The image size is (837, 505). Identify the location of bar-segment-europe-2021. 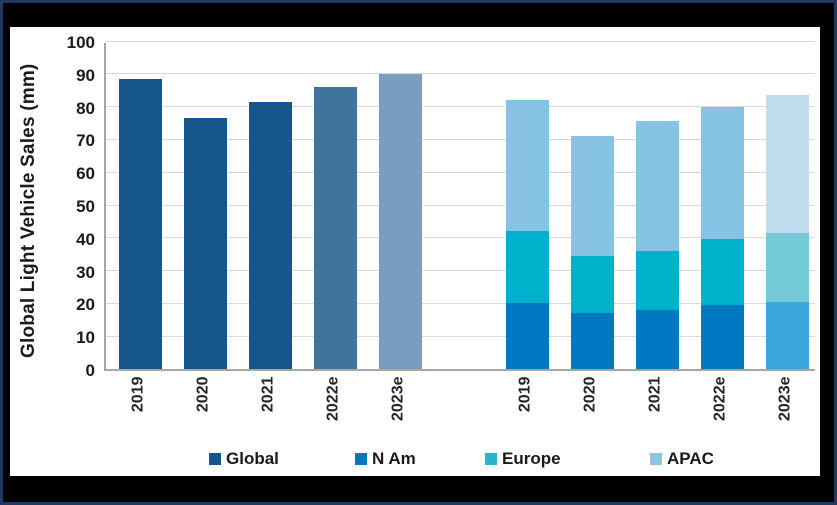
(657, 280).